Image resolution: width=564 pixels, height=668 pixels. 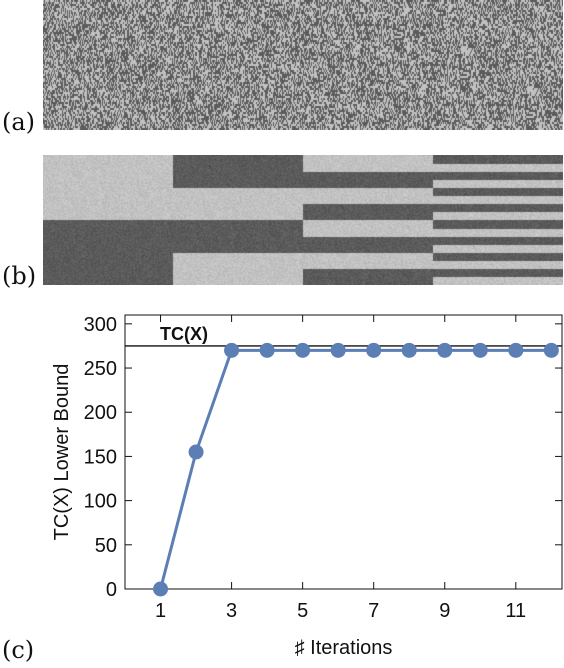 I want to click on x-tick-label: 7, so click(x=373, y=611).